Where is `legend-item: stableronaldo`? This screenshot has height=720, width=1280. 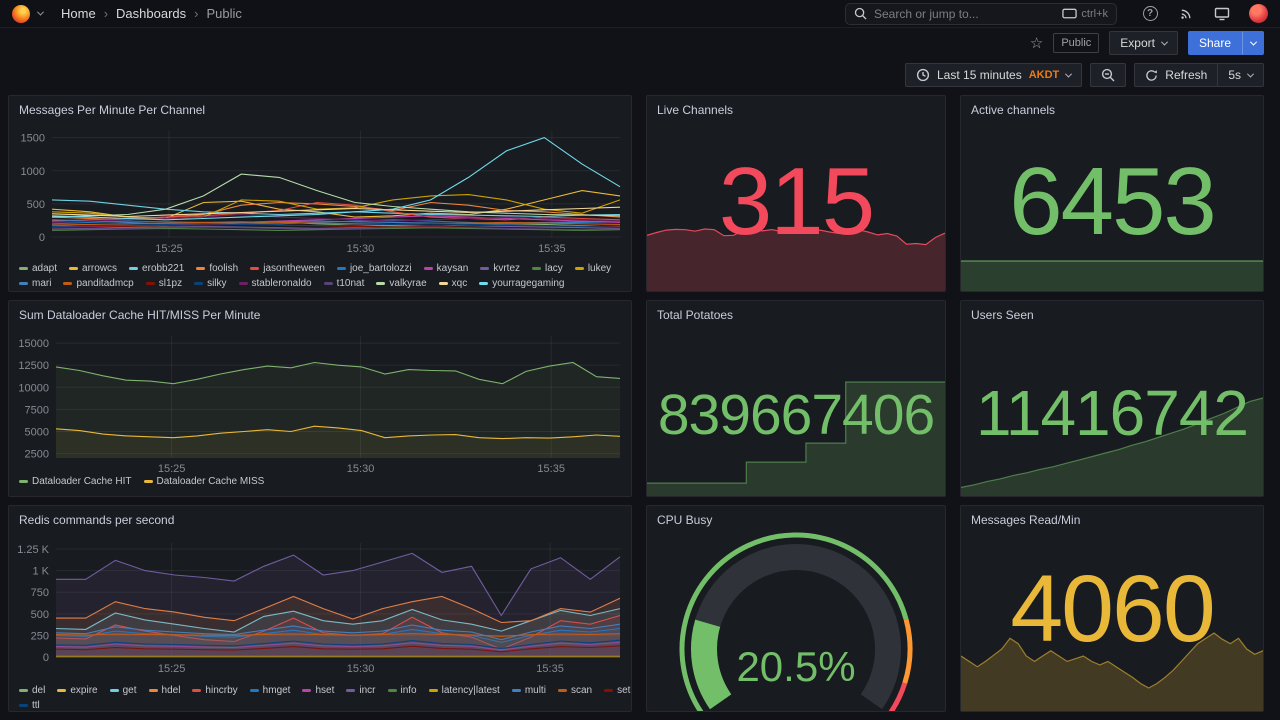 legend-item: stableronaldo is located at coordinates (275, 283).